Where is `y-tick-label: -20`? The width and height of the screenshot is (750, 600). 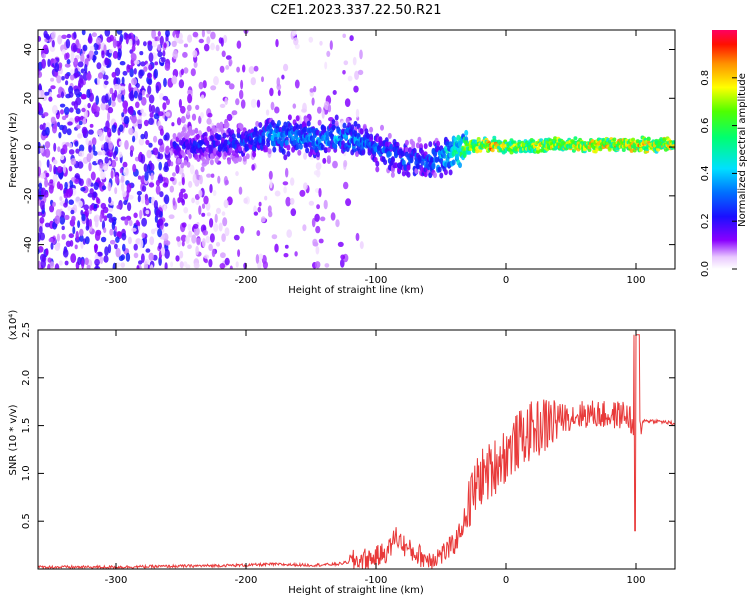 y-tick-label: -20 is located at coordinates (28, 196).